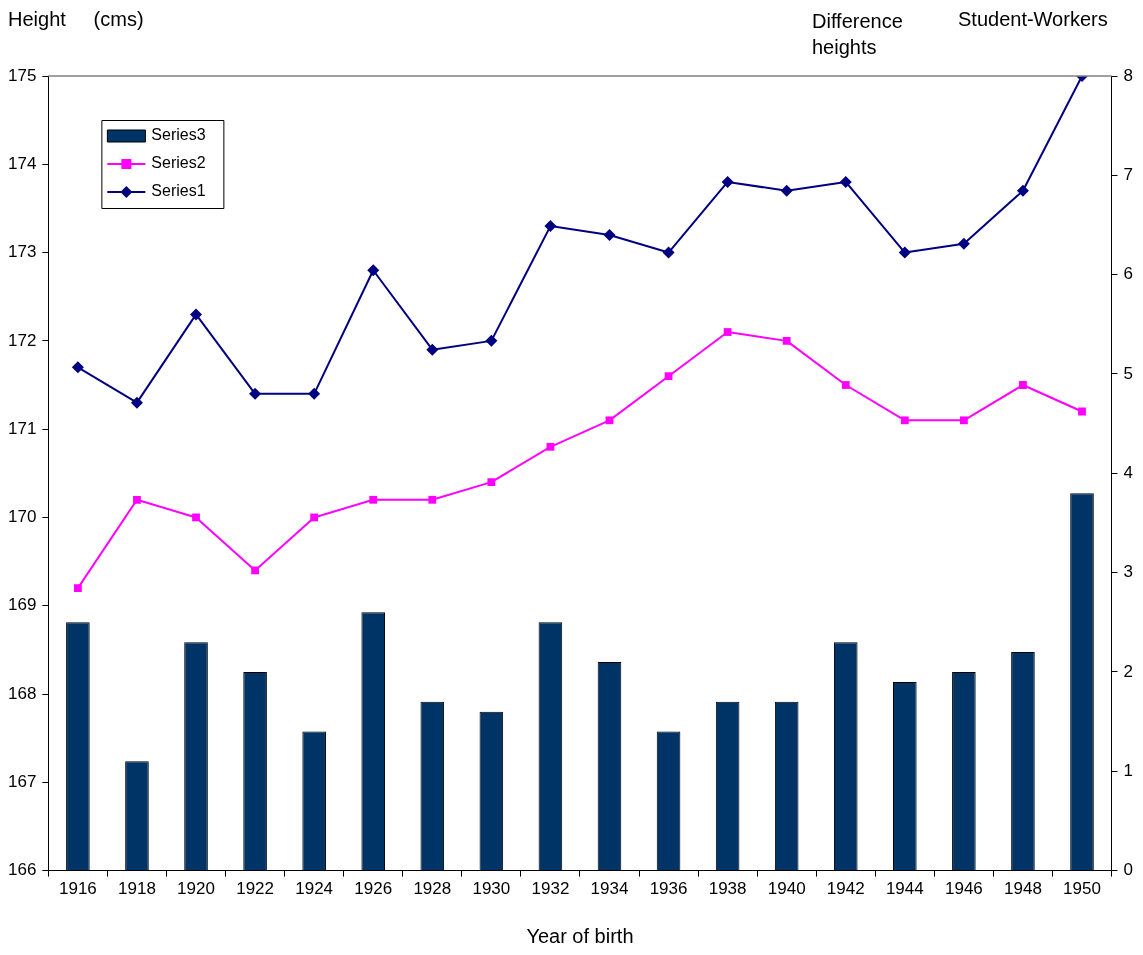 This screenshot has width=1143, height=955. What do you see at coordinates (432, 889) in the screenshot?
I see `x-tick-label: 1928` at bounding box center [432, 889].